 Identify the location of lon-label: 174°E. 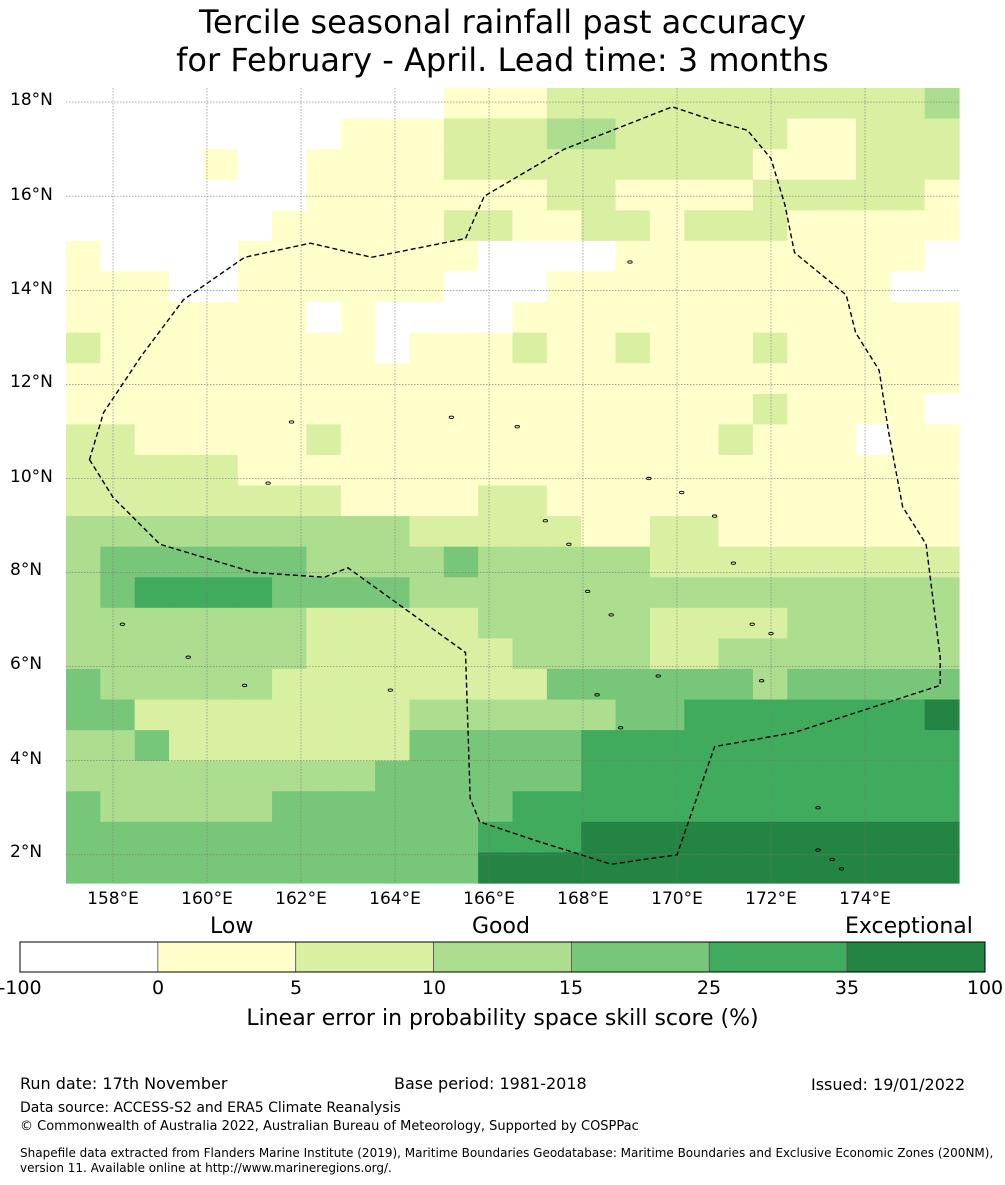
(865, 899).